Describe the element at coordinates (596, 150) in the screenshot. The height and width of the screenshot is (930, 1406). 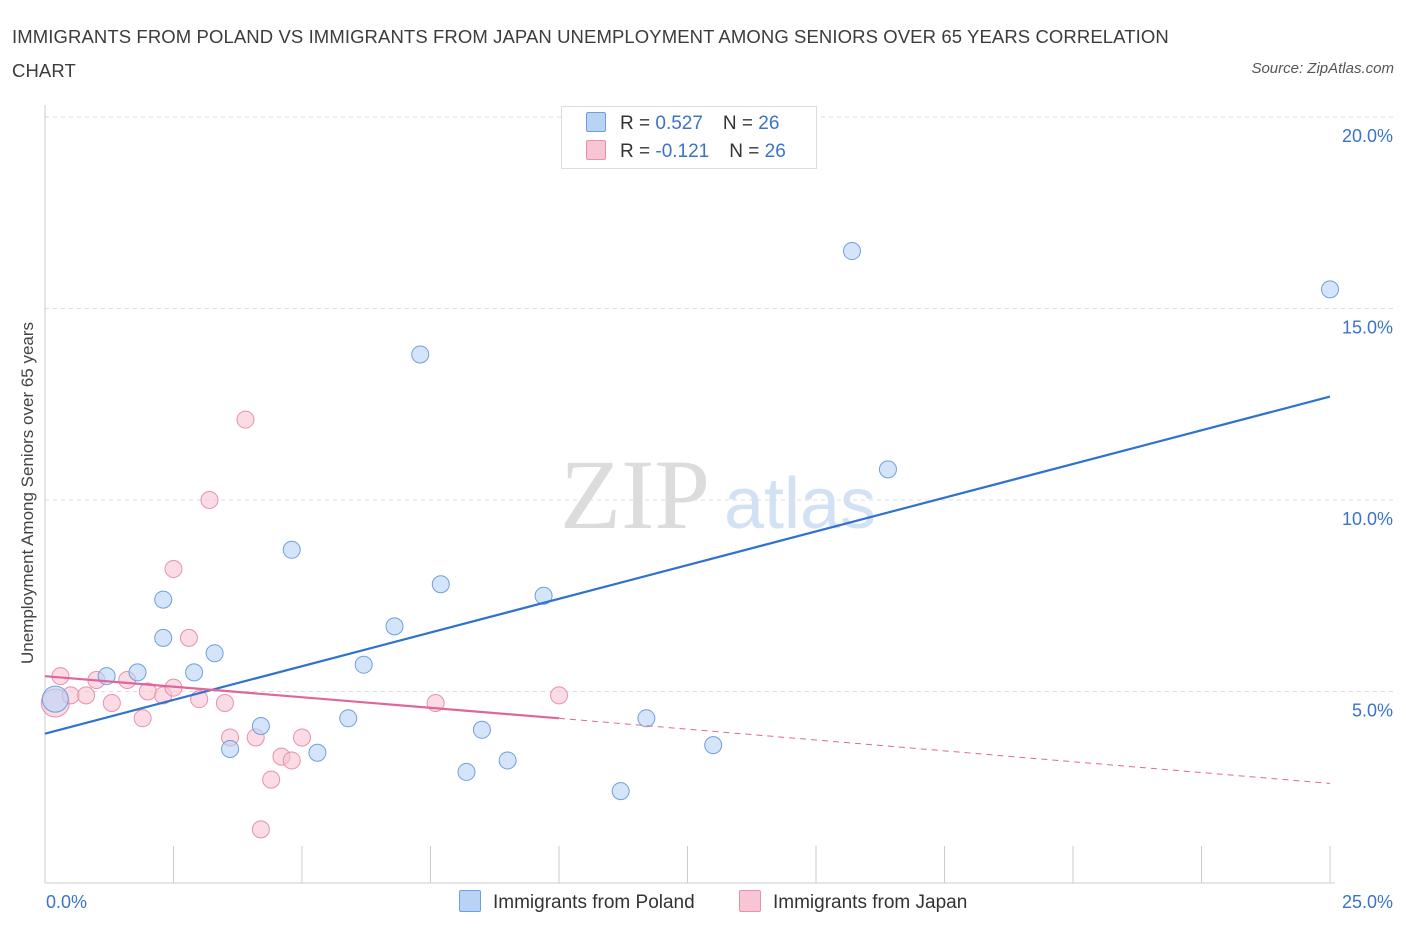
I see `japan-swatch` at that location.